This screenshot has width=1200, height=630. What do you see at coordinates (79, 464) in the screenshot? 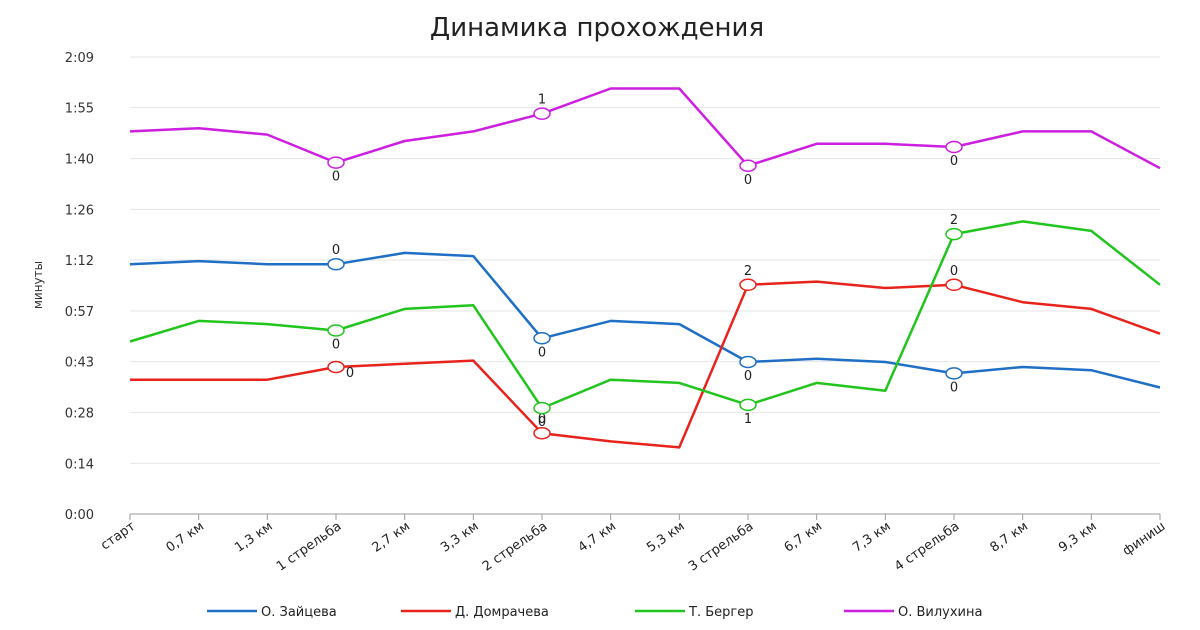
I see `y-tick-label: 0:14` at bounding box center [79, 464].